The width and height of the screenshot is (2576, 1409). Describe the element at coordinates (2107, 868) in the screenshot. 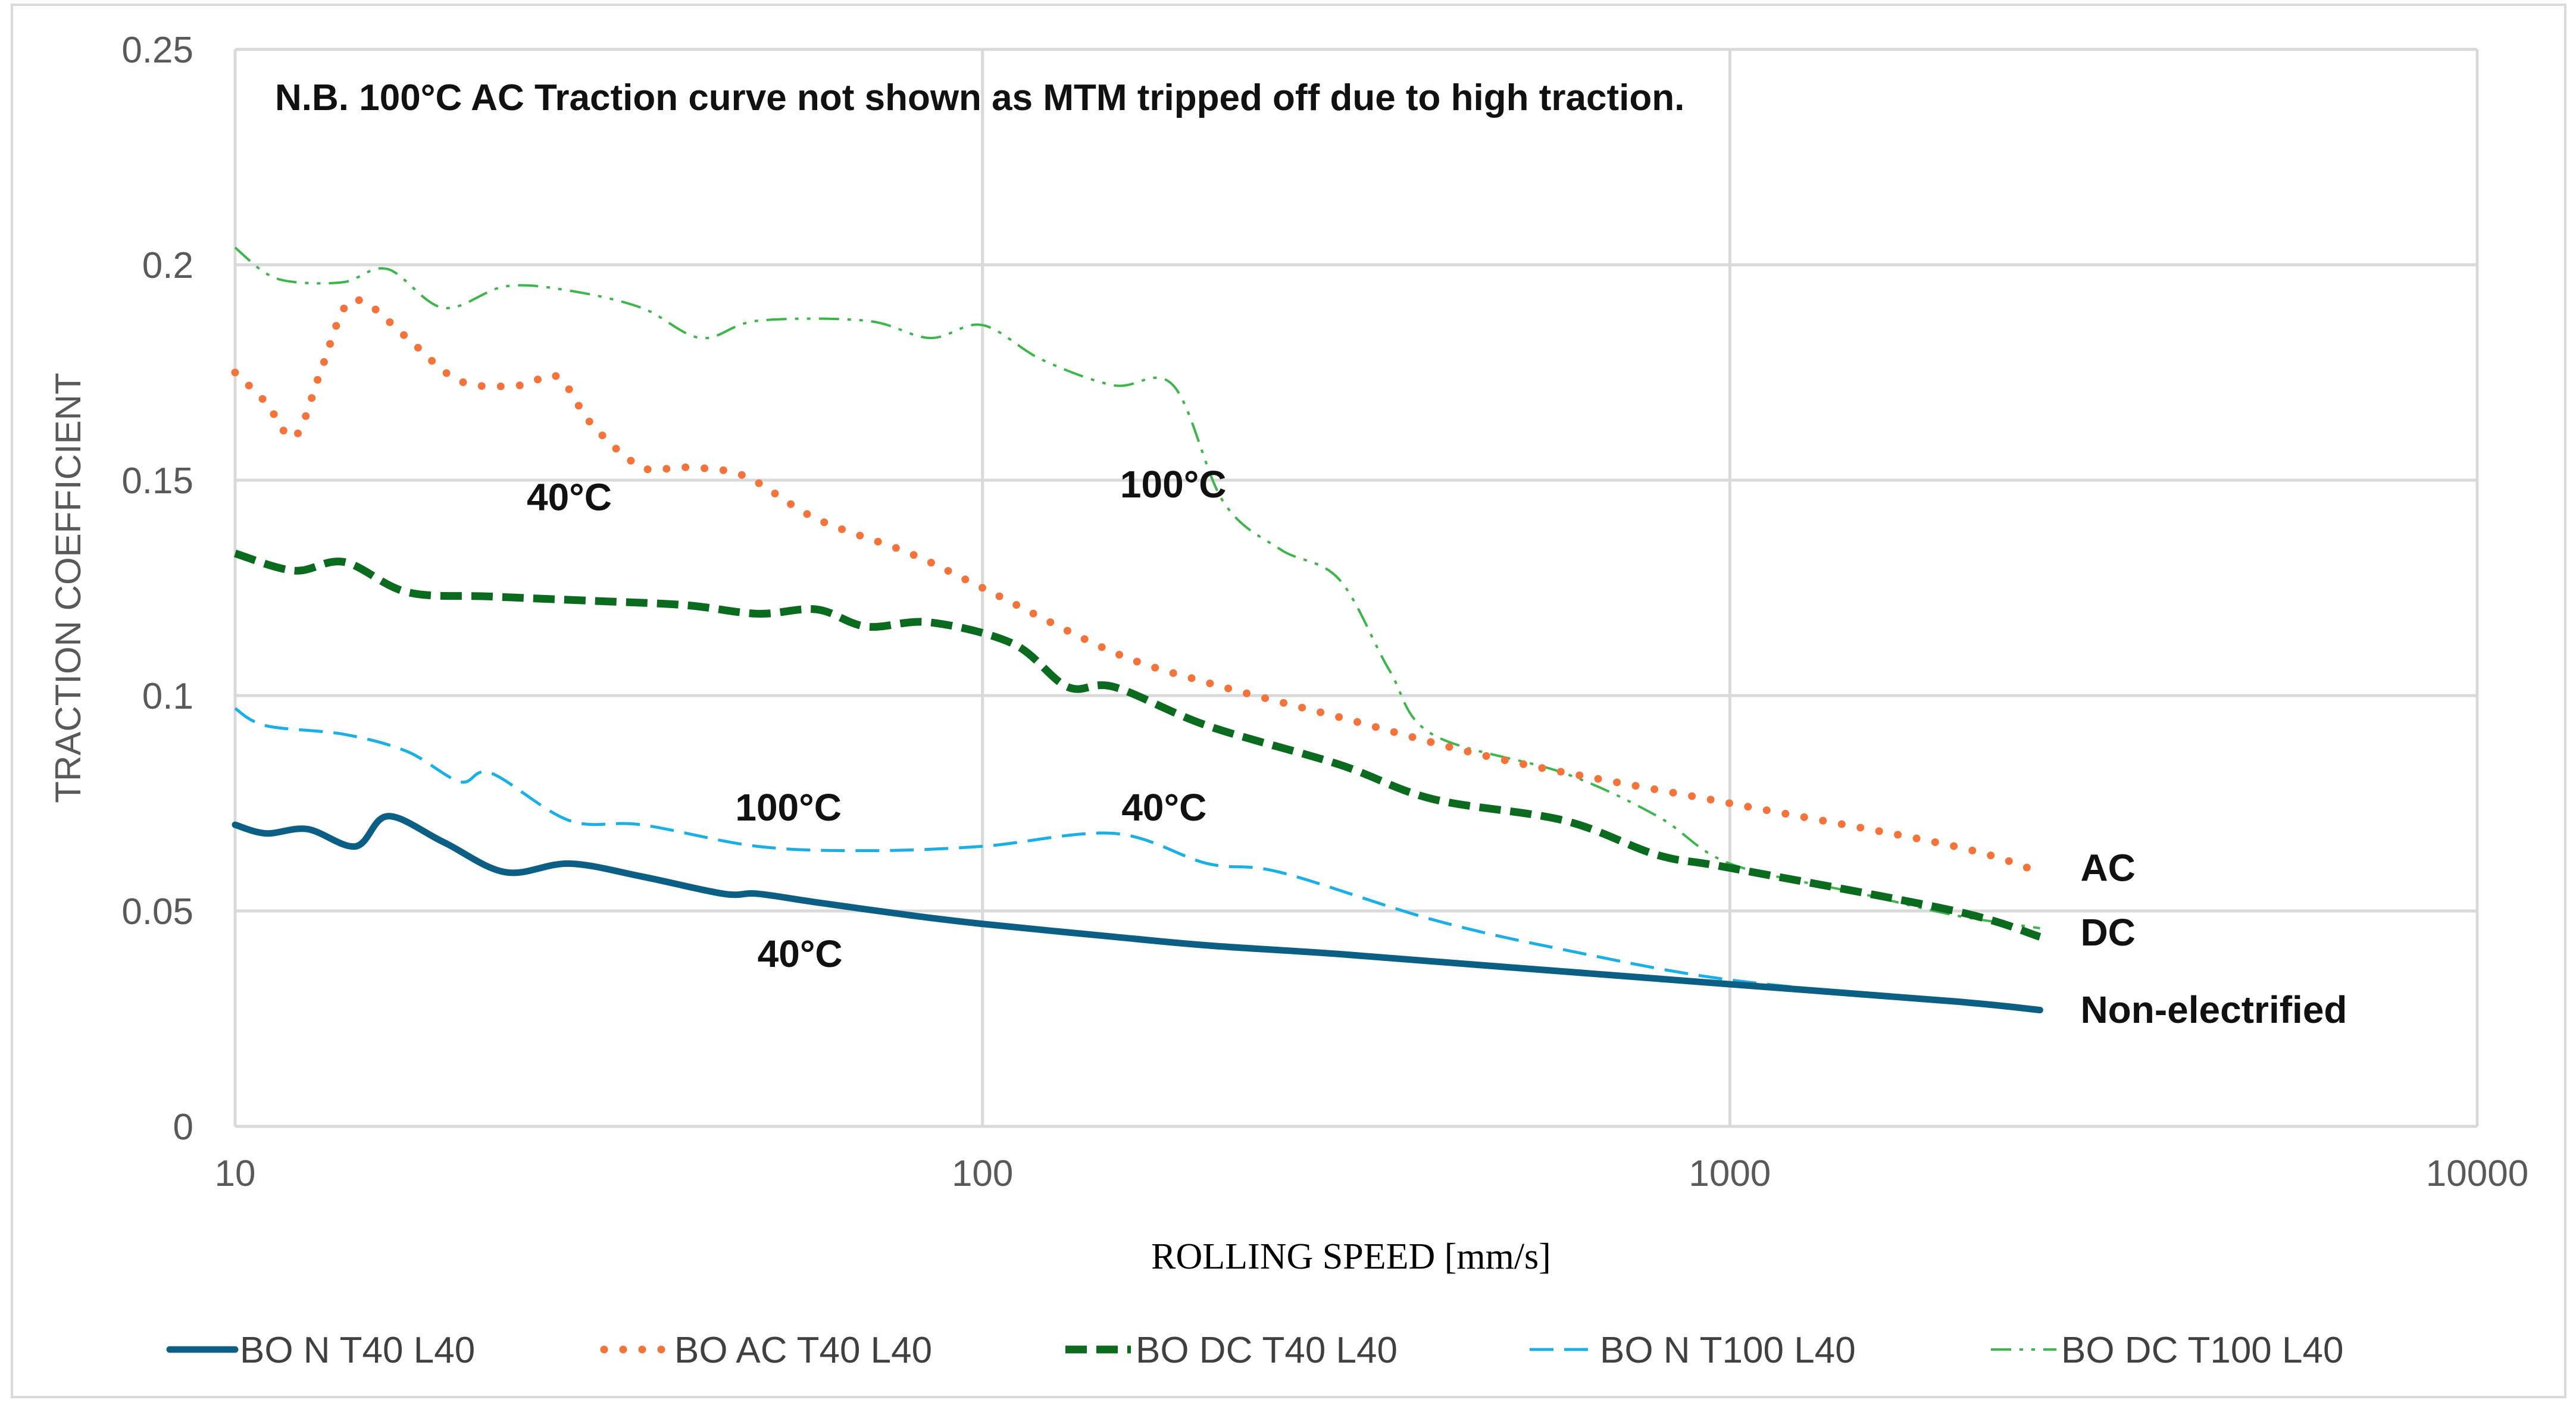

I see `annotation-label: AC` at that location.